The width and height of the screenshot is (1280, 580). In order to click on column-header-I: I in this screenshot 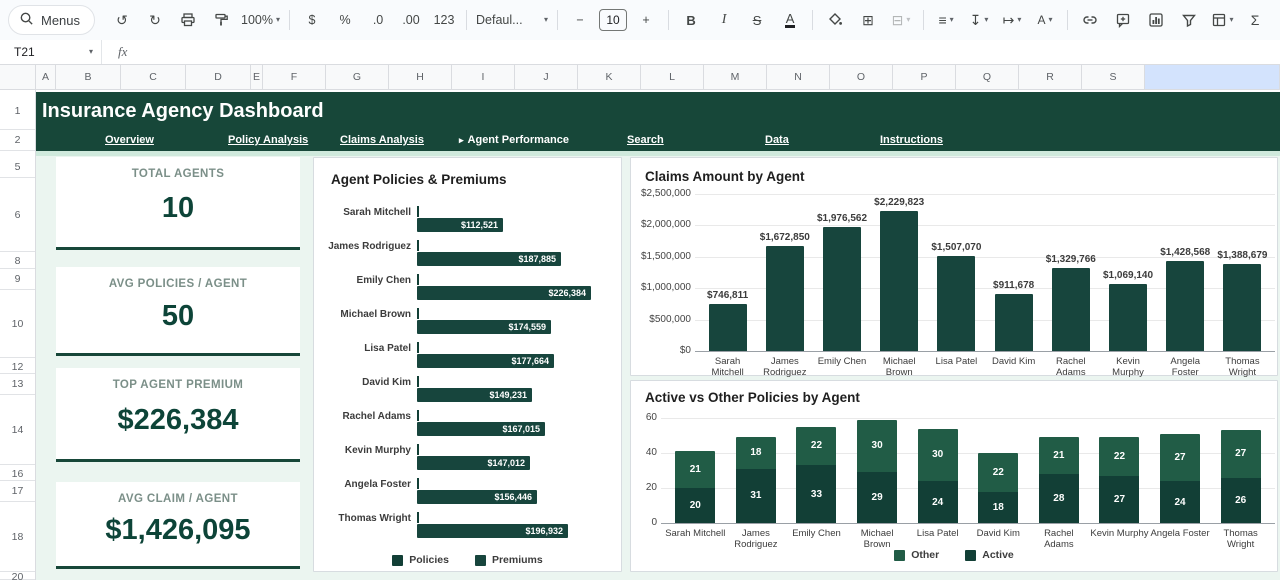, I will do `click(483, 77)`.